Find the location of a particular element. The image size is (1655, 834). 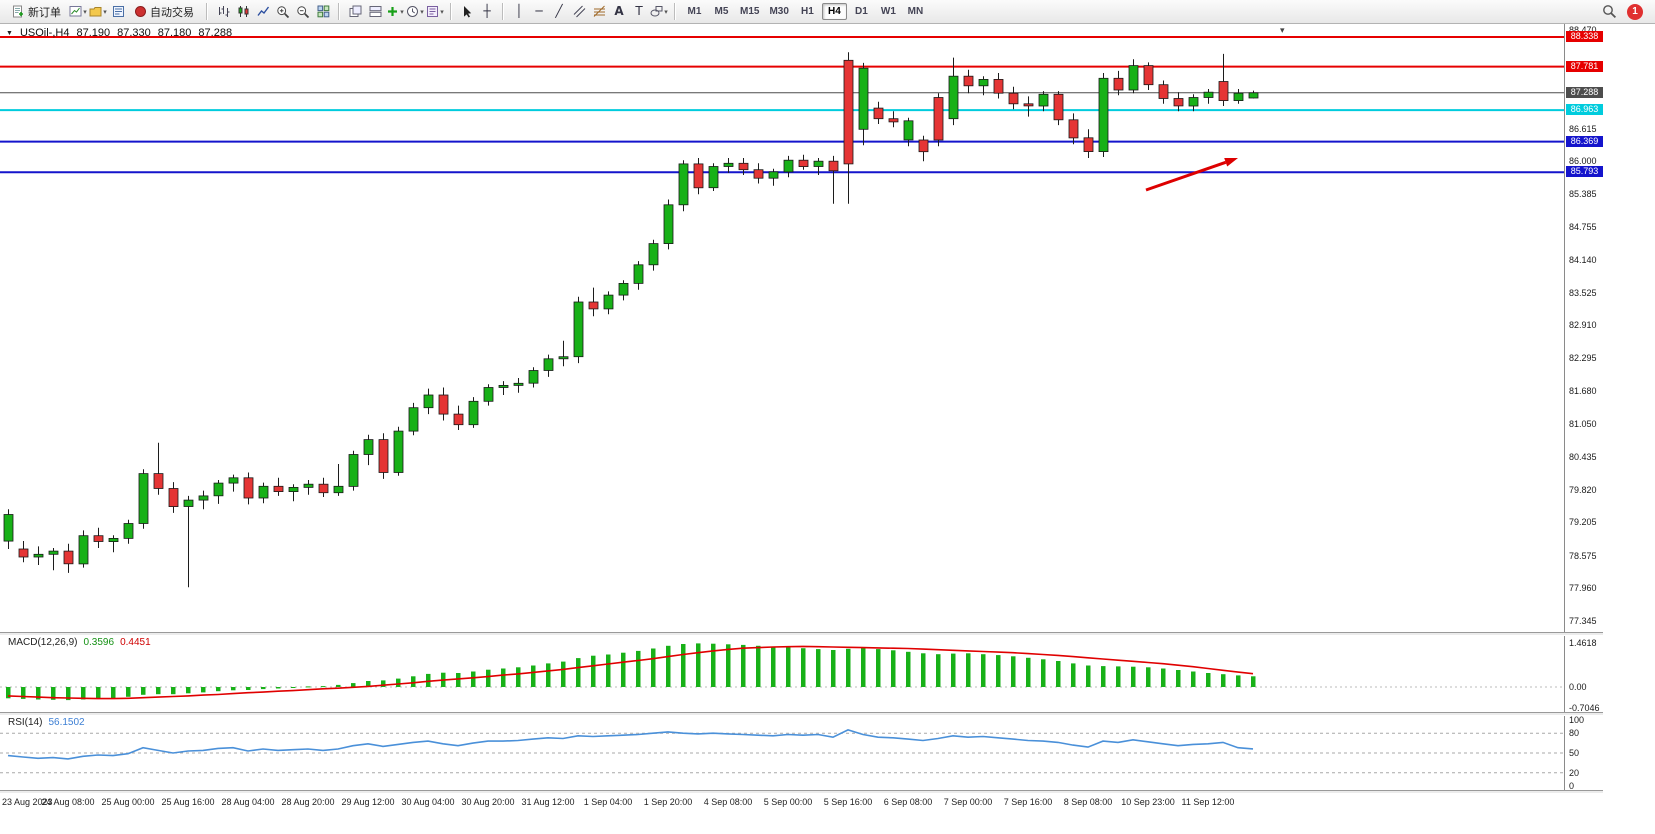

text-button: A is located at coordinates (619, 11).